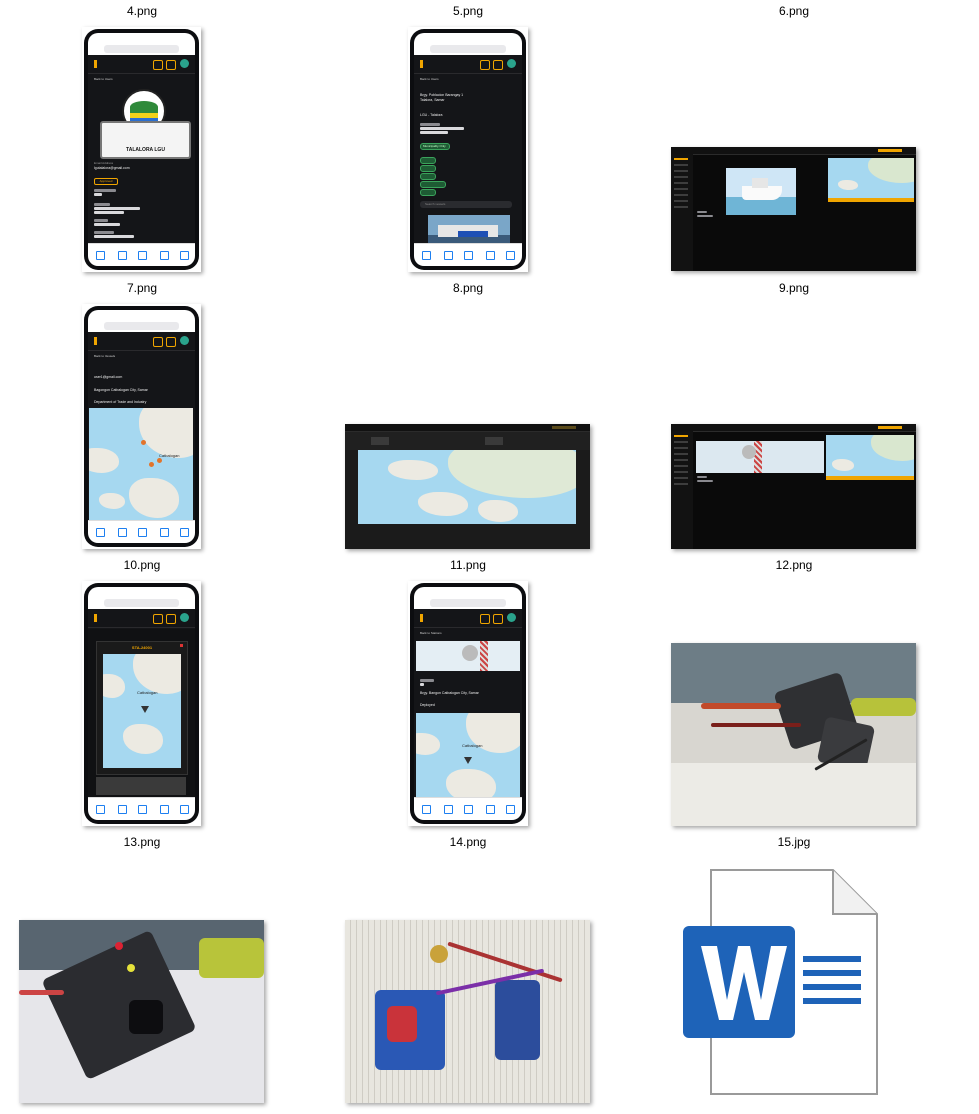  I want to click on address-value: Brgy. Bangon Catbalogan City, Samar, so click(449, 693).